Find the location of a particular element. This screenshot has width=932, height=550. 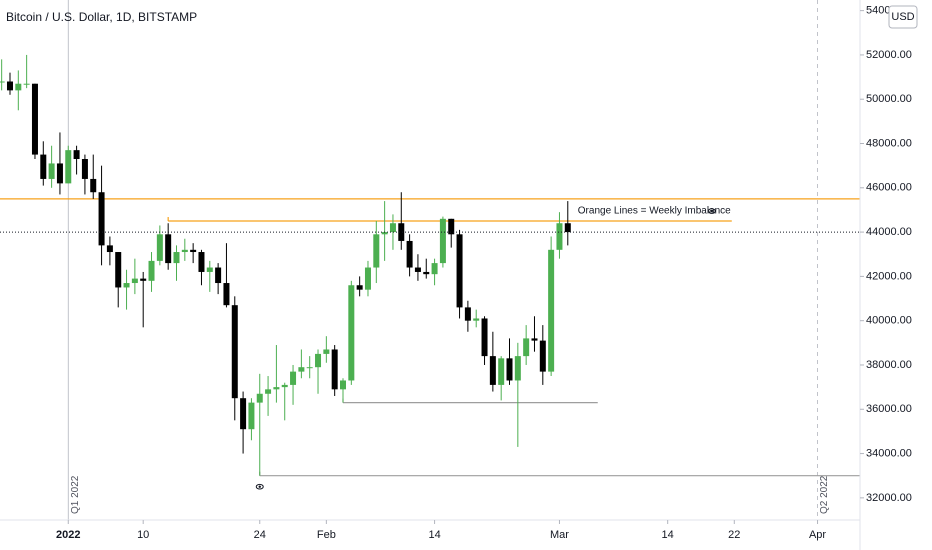

x-tick-label: 22 is located at coordinates (734, 535).